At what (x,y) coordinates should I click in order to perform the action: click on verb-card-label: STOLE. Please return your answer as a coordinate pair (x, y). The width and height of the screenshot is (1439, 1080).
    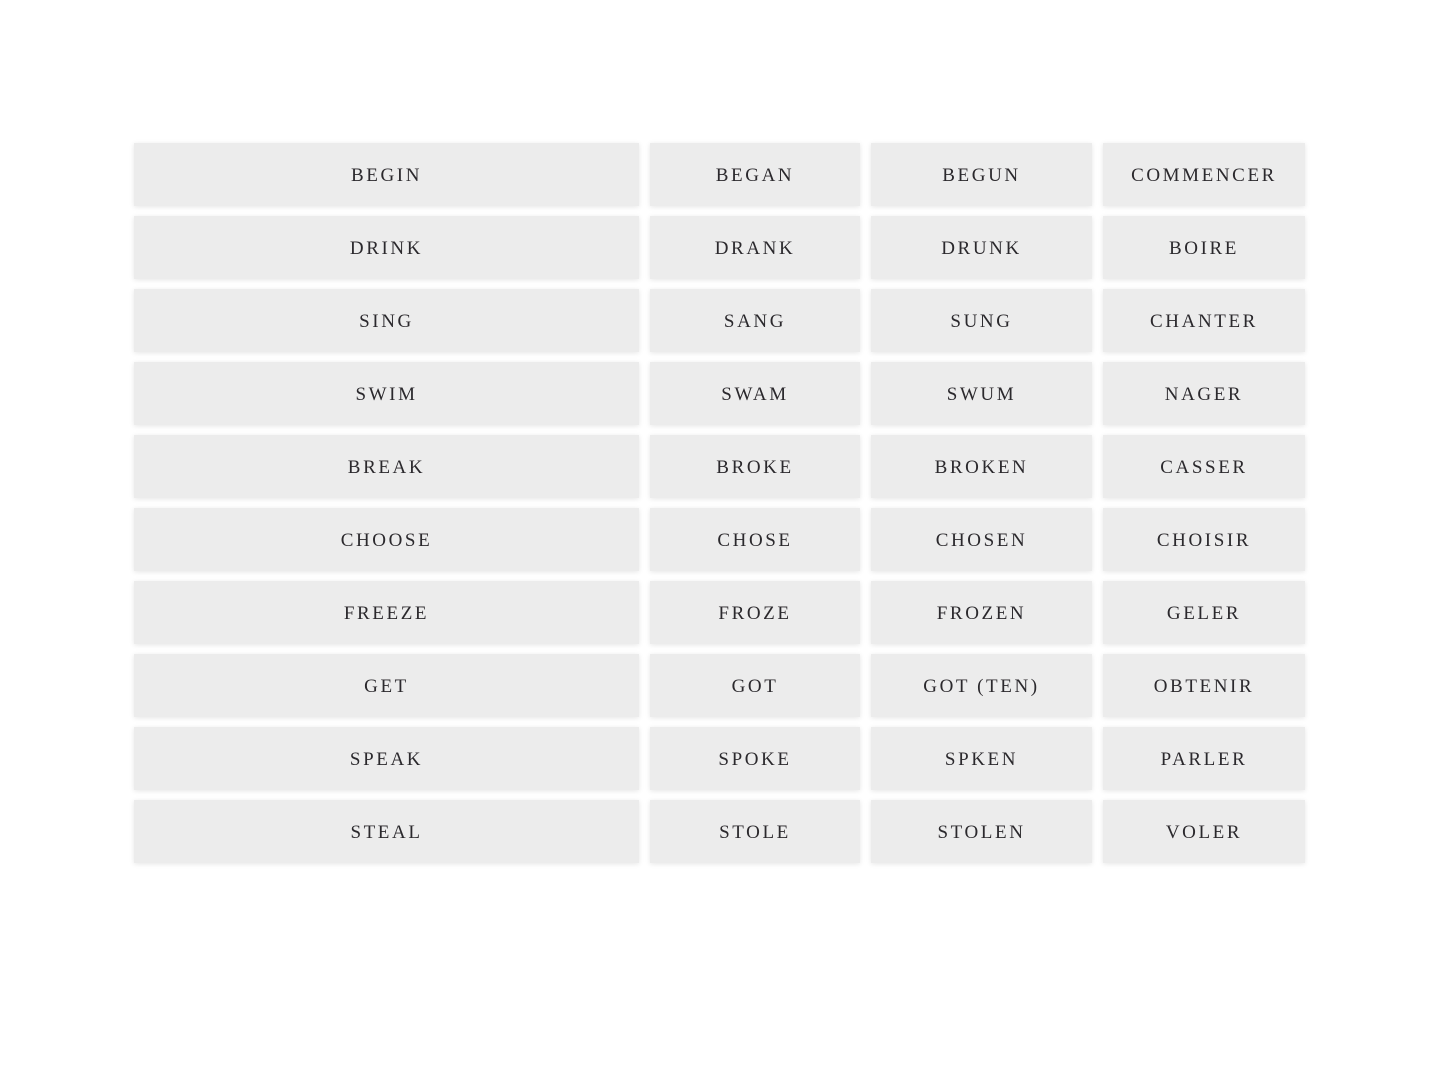
    Looking at the image, I should click on (755, 832).